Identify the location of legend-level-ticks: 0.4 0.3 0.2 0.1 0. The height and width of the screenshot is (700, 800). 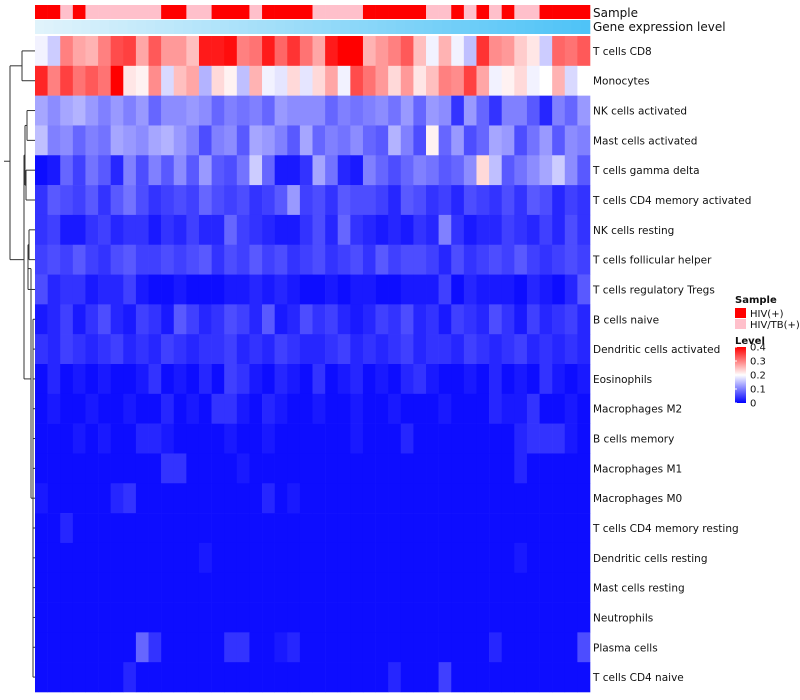
(750, 376).